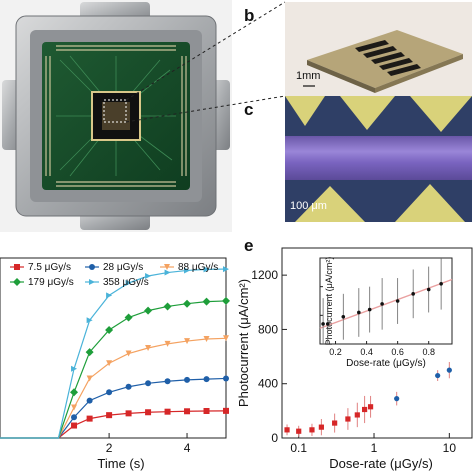 This screenshot has height=474, width=474. What do you see at coordinates (268, 384) in the screenshot?
I see `y-tick-label: 400` at bounding box center [268, 384].